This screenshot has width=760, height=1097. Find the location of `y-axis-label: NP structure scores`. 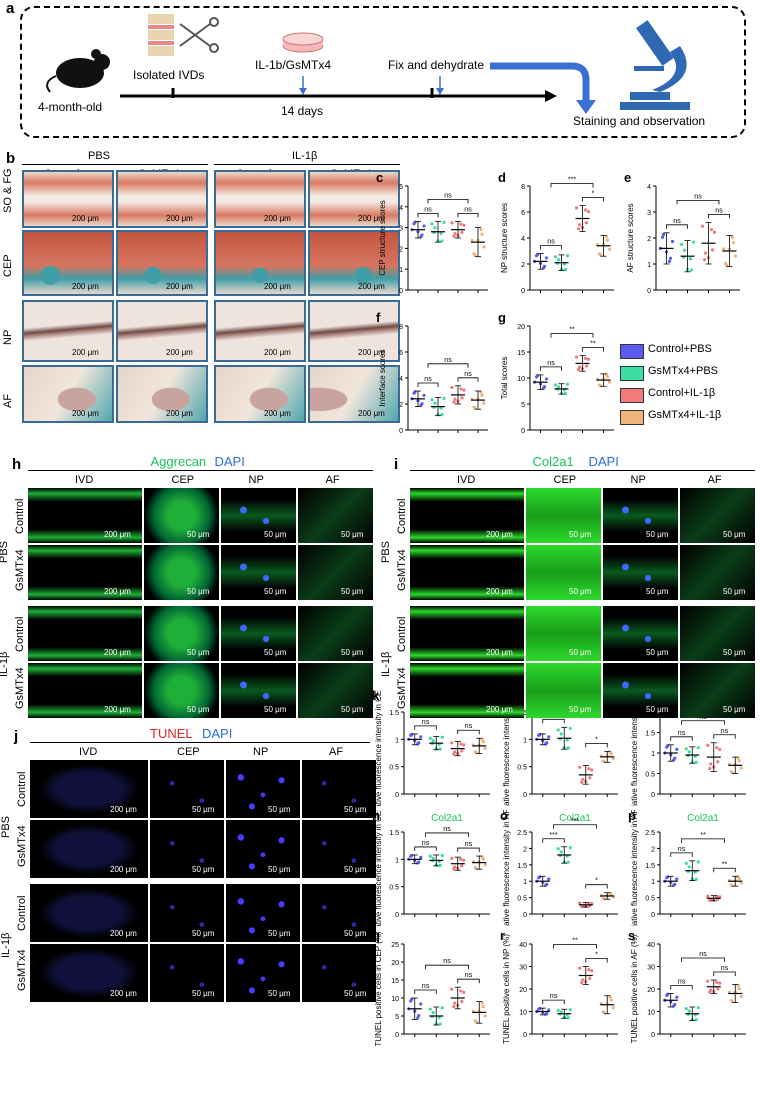

y-axis-label: NP structure scores is located at coordinates (504, 238).